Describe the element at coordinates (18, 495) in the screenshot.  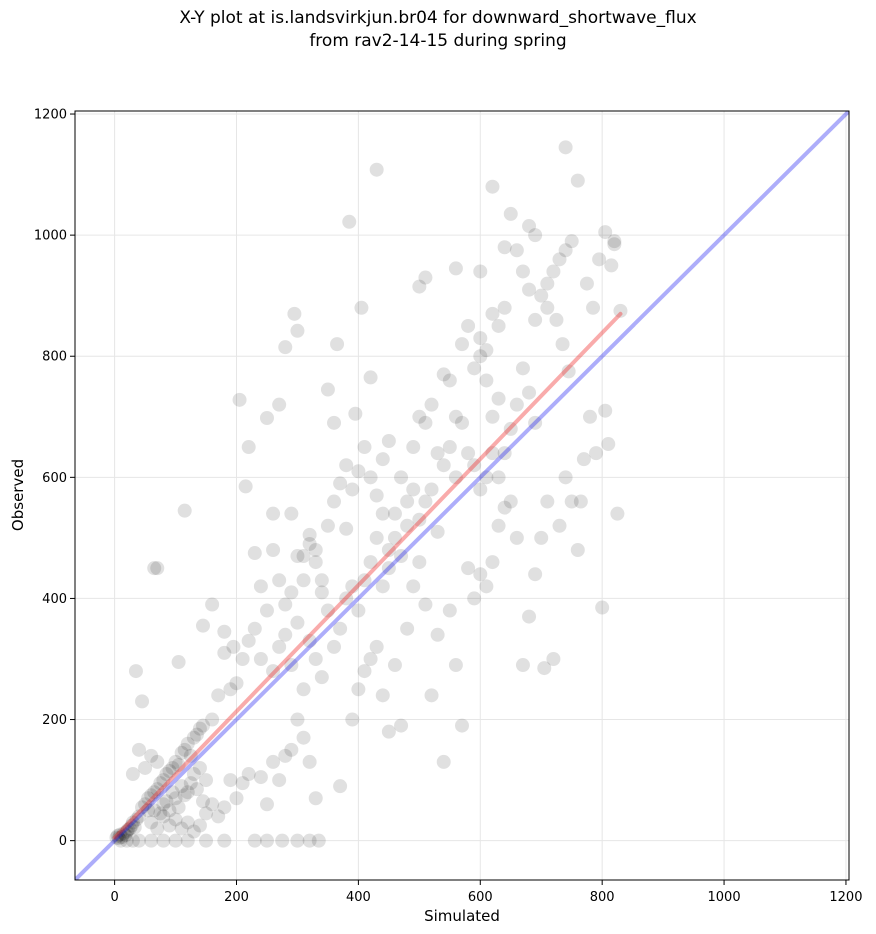
I see `y-axis-label: Observed` at that location.